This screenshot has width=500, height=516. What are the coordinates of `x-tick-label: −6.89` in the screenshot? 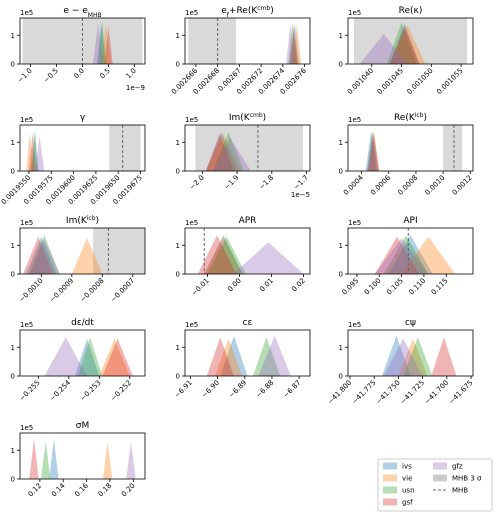 It's located at (237, 389).